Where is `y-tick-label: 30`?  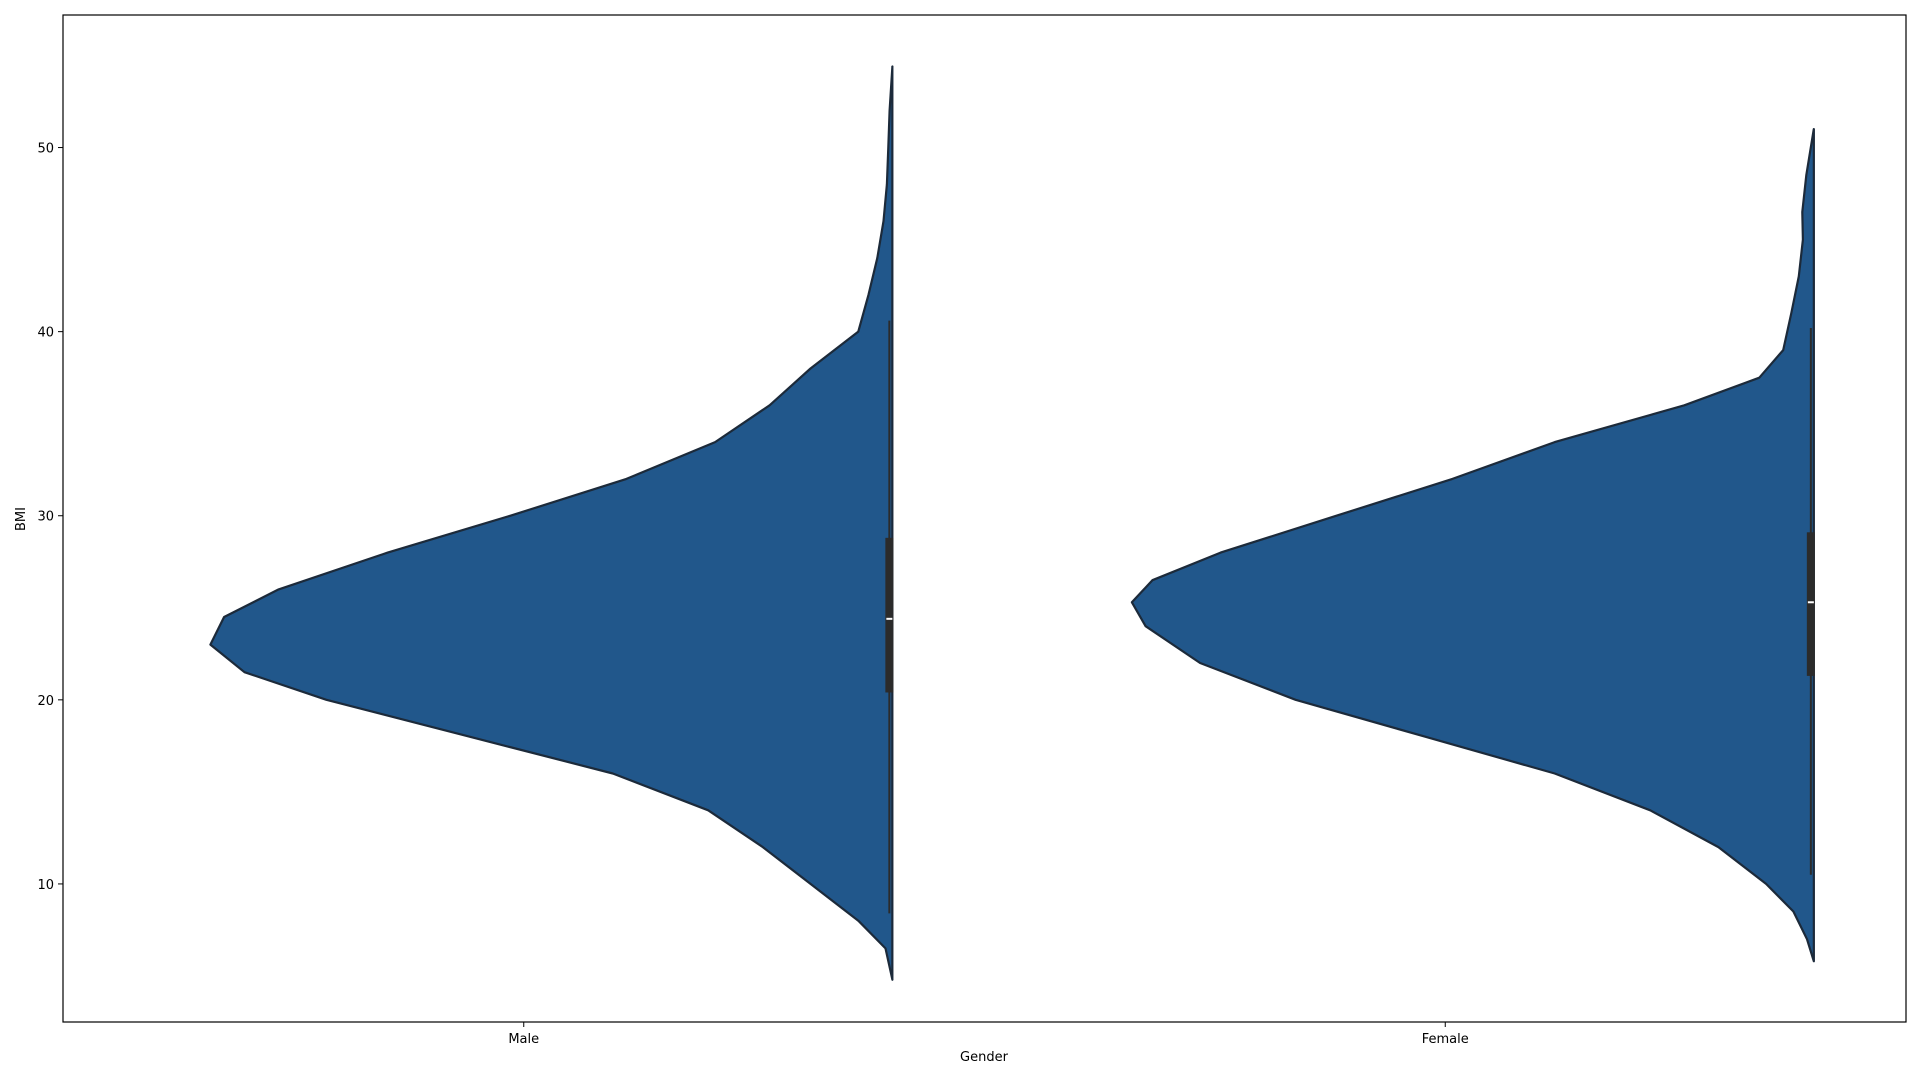 y-tick-label: 30 is located at coordinates (45, 517).